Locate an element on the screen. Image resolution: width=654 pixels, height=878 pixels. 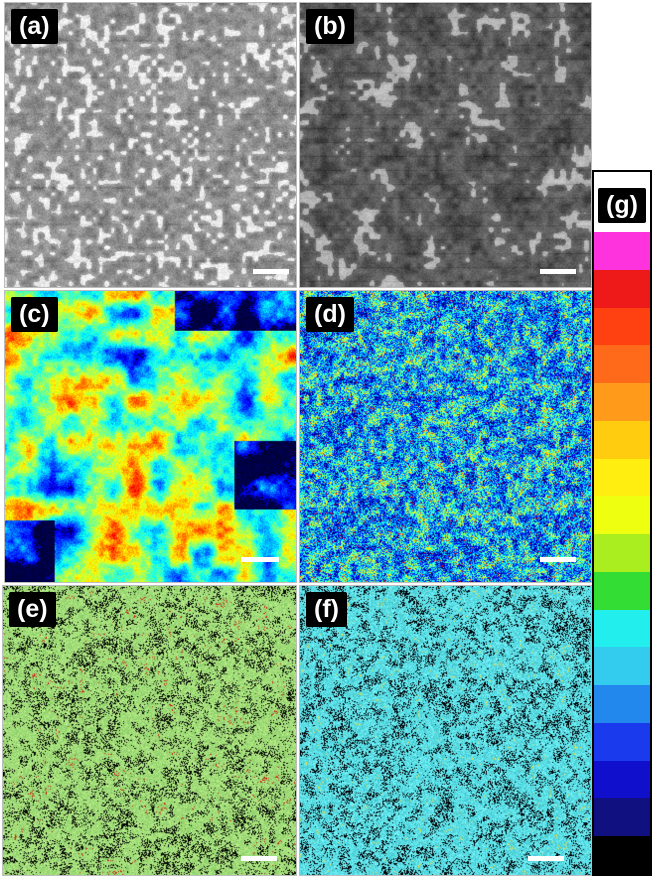
colorbar-label: (g) is located at coordinates (622, 205).